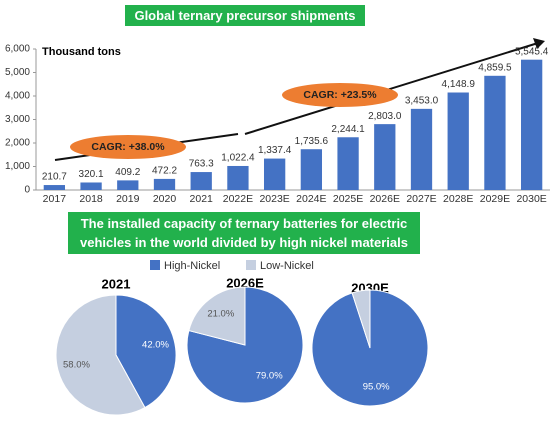 This screenshot has width=558, height=429. What do you see at coordinates (192, 266) in the screenshot?
I see `legend-label: High-Nickel` at bounding box center [192, 266].